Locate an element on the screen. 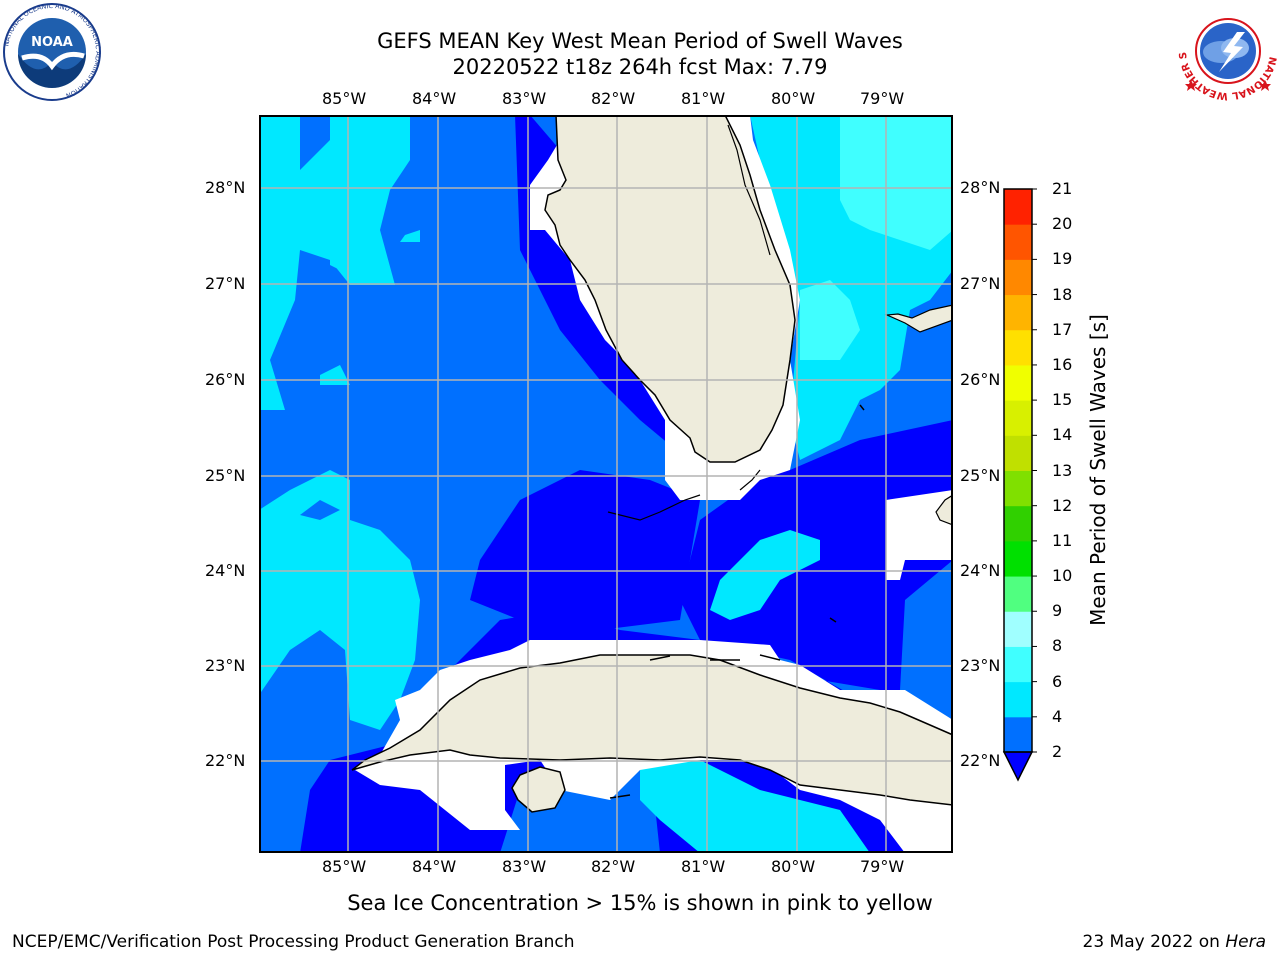  colorbar-tick-label: 13 is located at coordinates (1062, 470).